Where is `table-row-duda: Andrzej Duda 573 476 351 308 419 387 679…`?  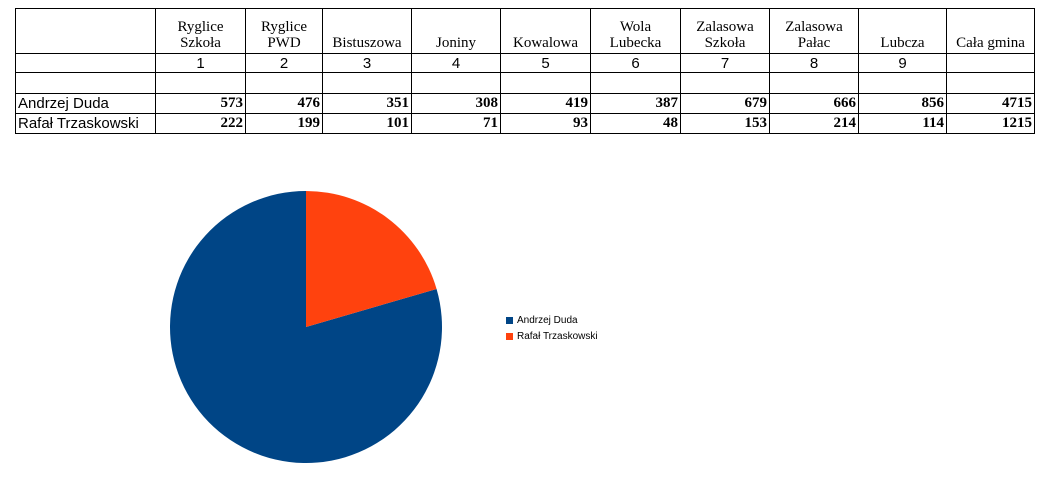 table-row-duda: Andrzej Duda 573 476 351 308 419 387 679… is located at coordinates (525, 103).